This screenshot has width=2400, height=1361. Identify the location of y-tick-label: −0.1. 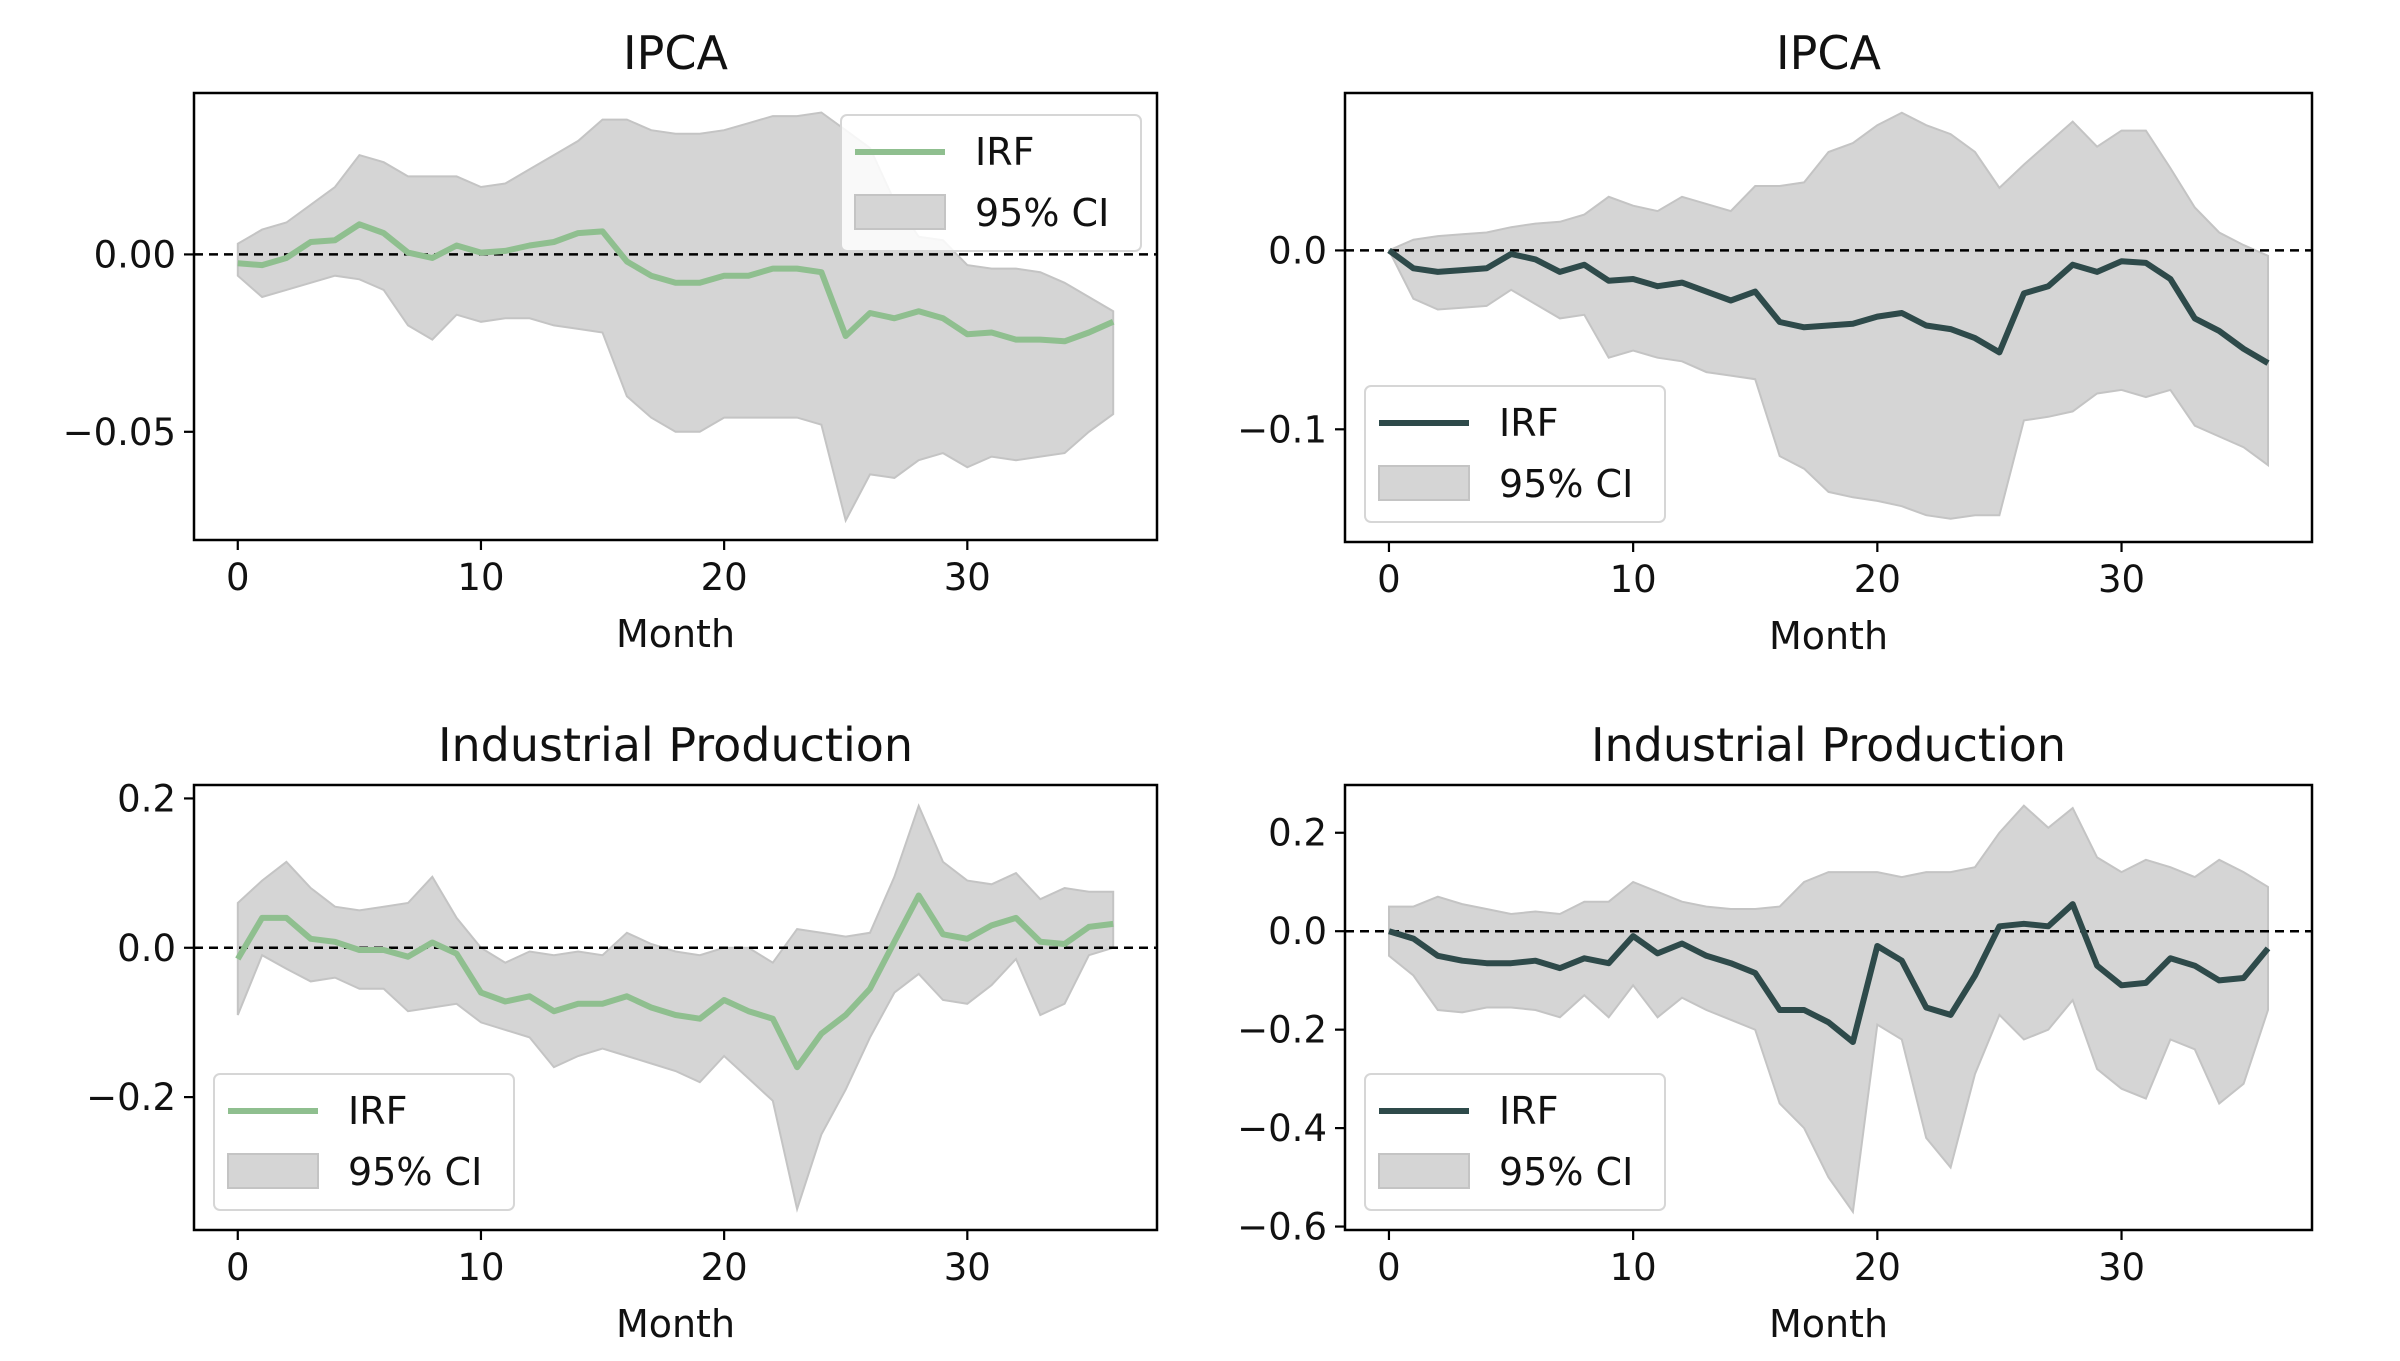
(1282, 429).